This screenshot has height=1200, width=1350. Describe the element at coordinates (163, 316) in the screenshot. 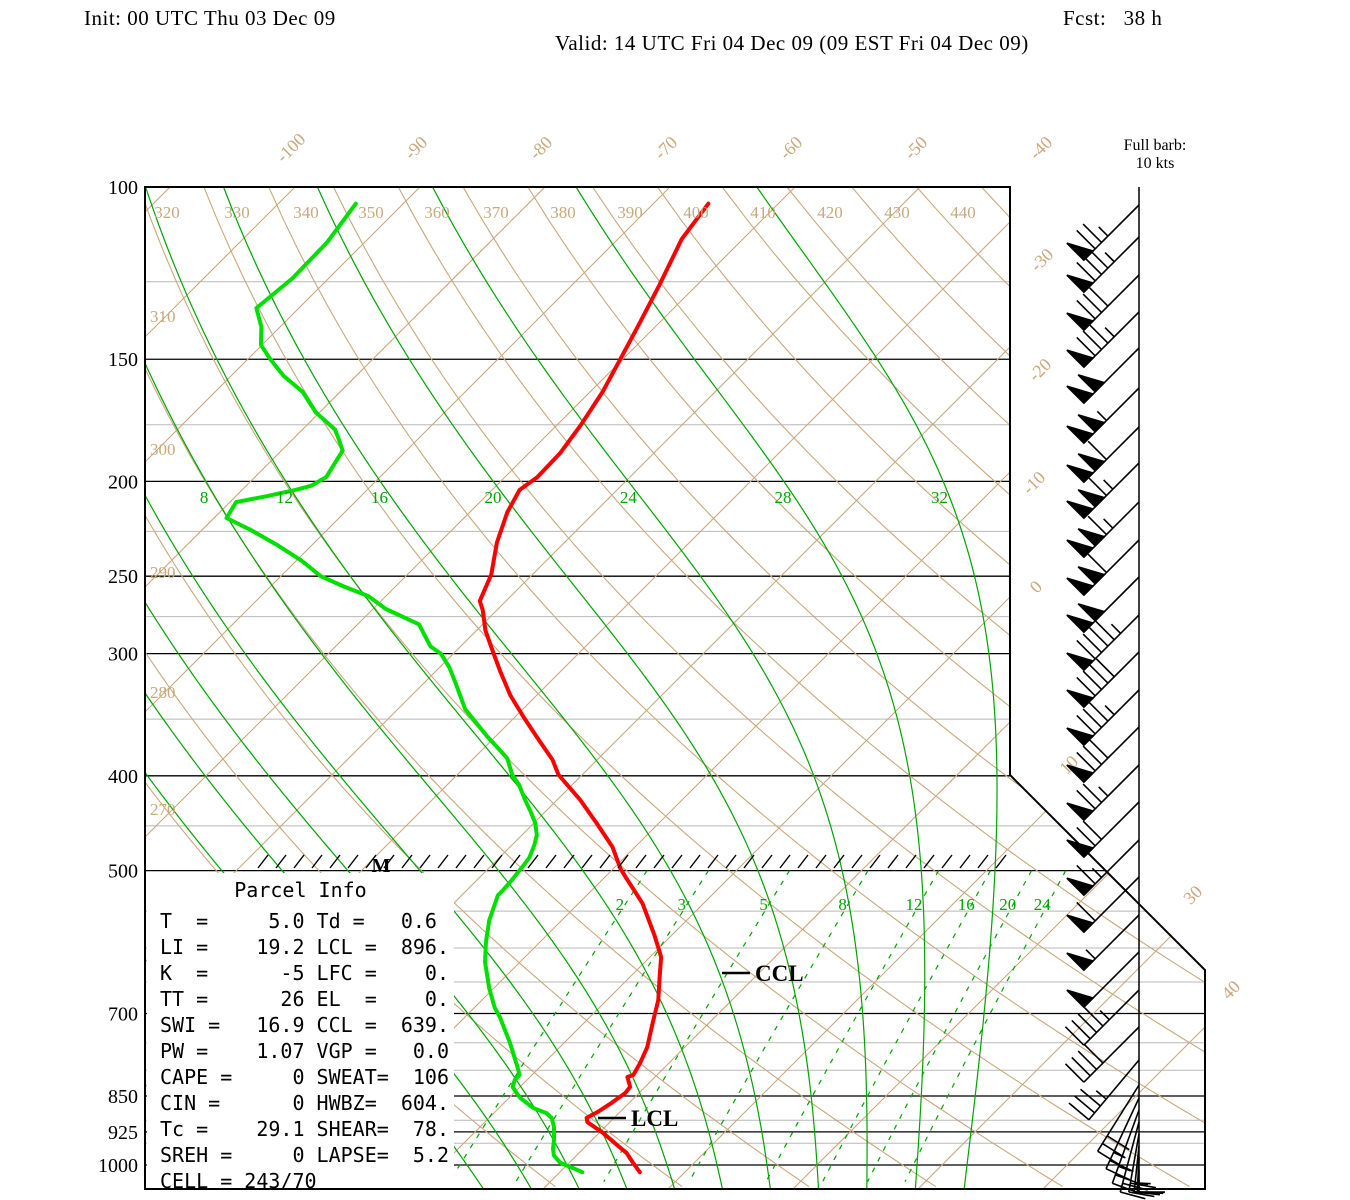

I see `theta-label: 310` at that location.